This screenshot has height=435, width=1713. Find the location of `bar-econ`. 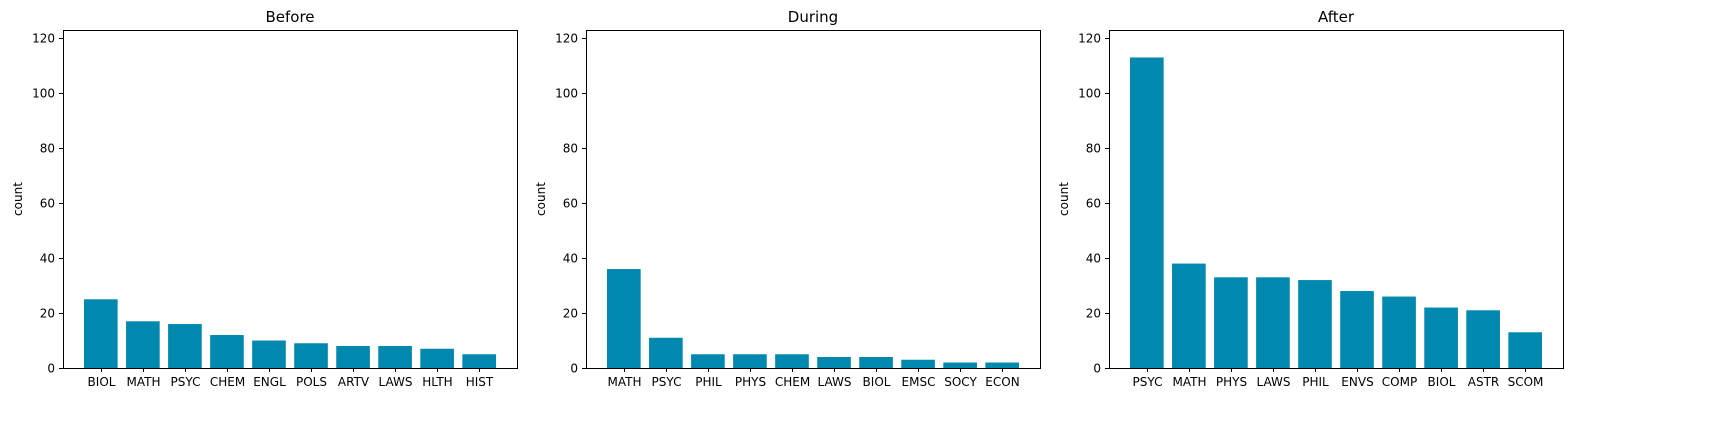

bar-econ is located at coordinates (1002, 365).